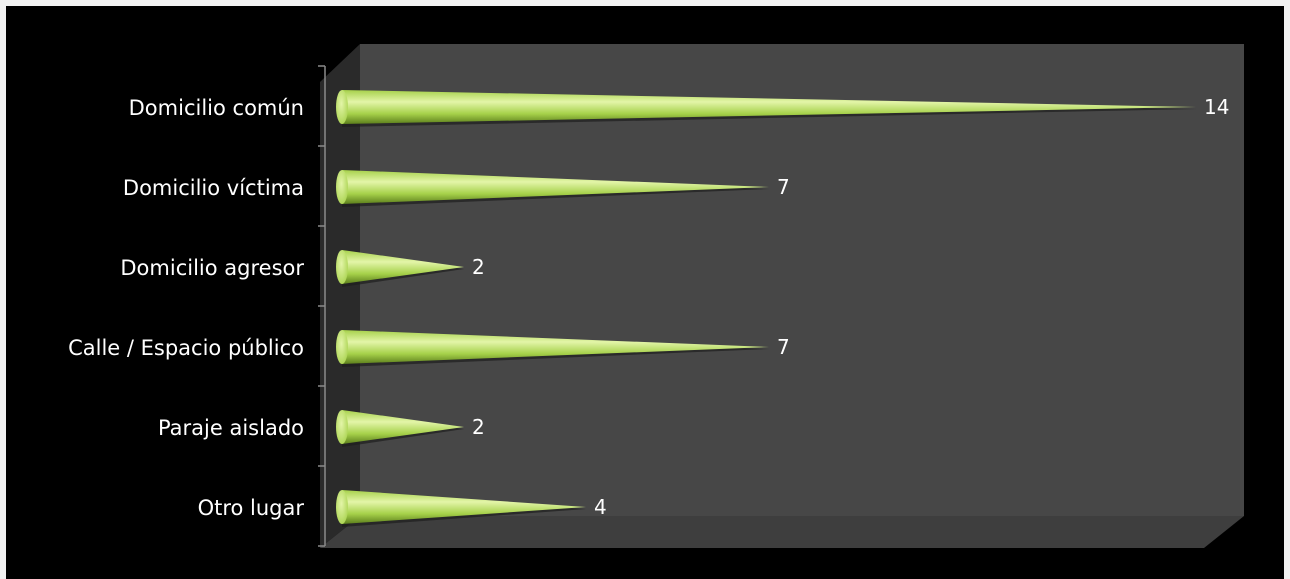  Describe the element at coordinates (1216, 107) in the screenshot. I see `value-label: 14` at that location.